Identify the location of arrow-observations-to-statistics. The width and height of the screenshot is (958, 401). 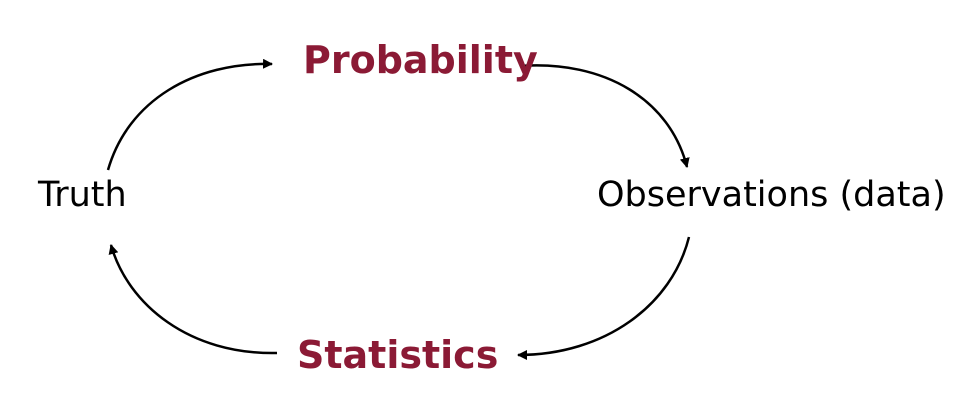
(604, 298).